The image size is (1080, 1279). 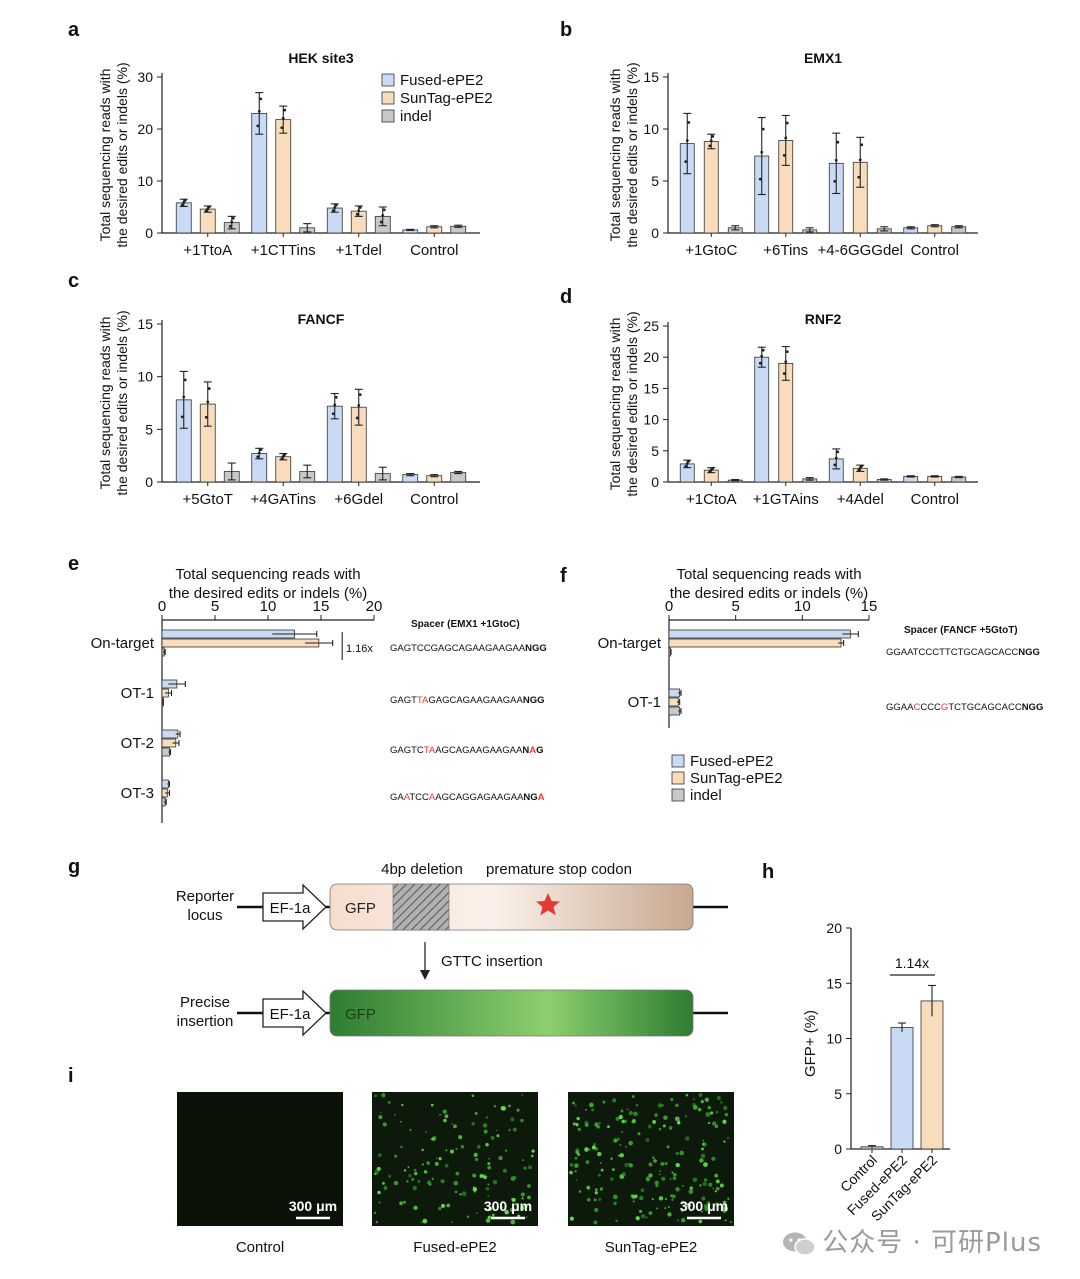 What do you see at coordinates (407, 750) in the screenshot?
I see `spacer-segment: GAGTC` at bounding box center [407, 750].